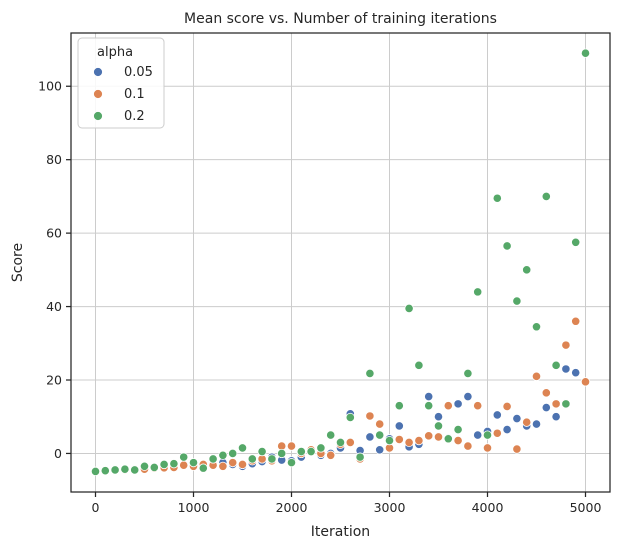  Describe the element at coordinates (54, 233) in the screenshot. I see `y-tick-label: 60` at that location.